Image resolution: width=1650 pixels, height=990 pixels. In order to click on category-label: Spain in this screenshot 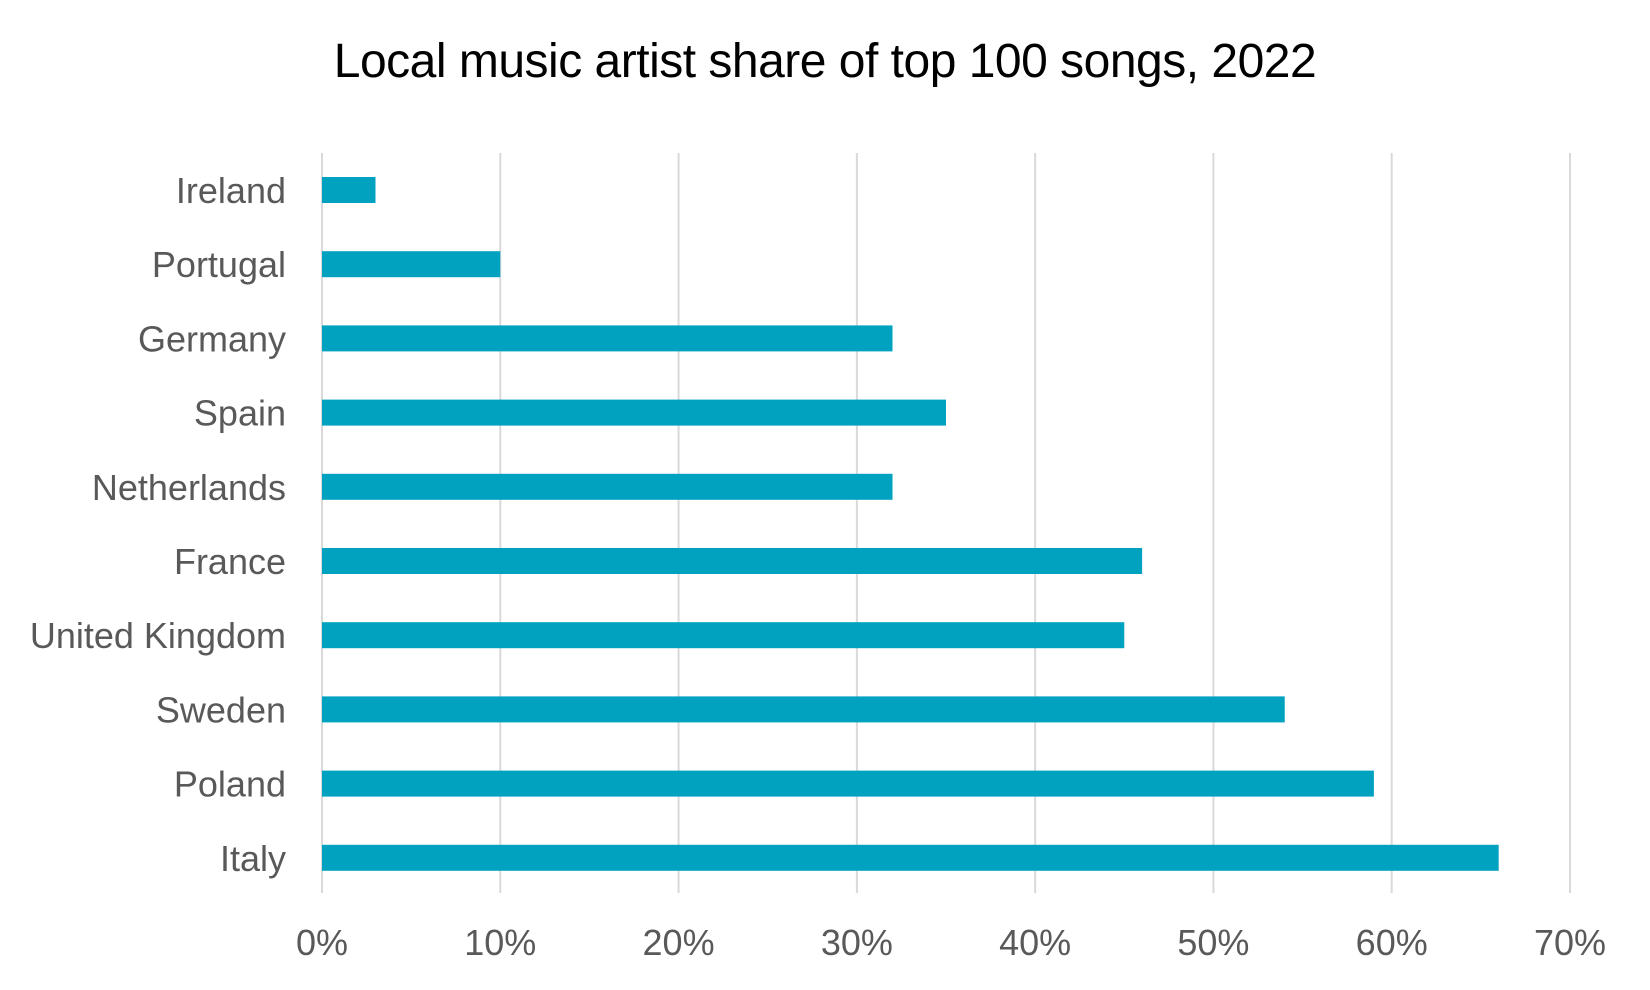, I will do `click(240, 413)`.